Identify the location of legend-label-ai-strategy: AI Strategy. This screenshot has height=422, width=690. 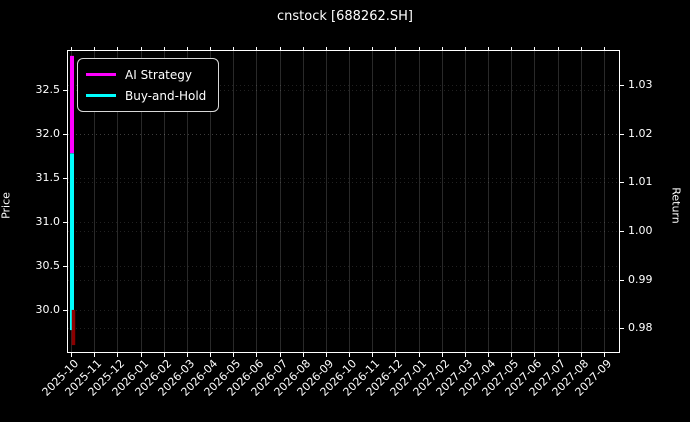
(158, 74).